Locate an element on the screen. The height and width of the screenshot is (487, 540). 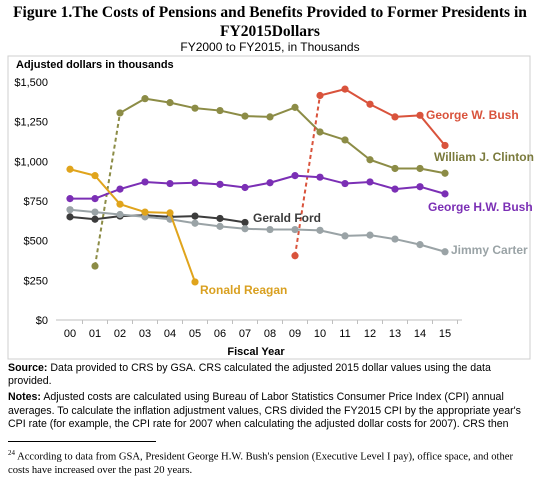
series-label-william-j-clinton: William J. Clinton is located at coordinates (484, 157).